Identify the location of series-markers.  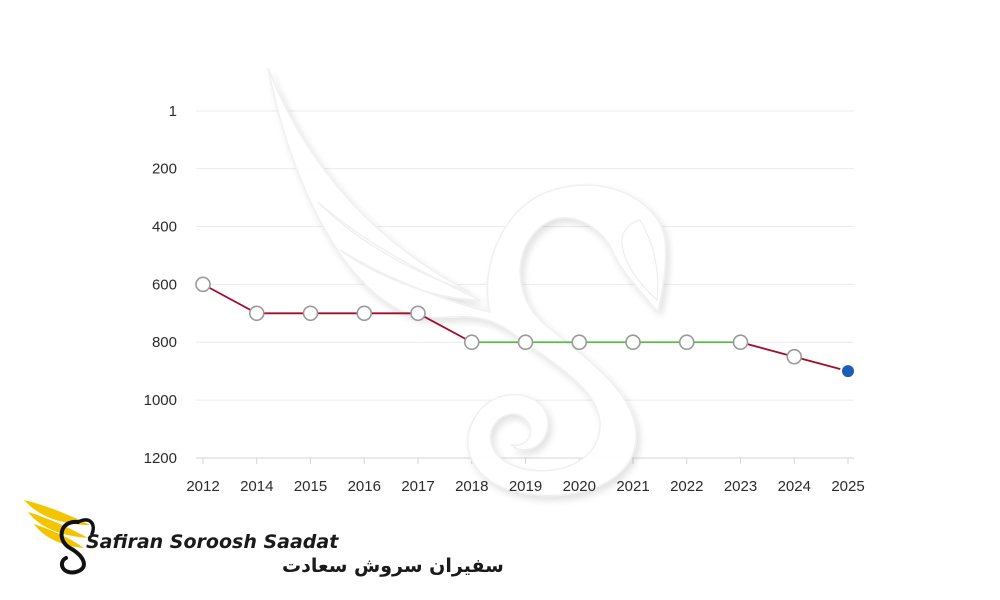
(525, 328).